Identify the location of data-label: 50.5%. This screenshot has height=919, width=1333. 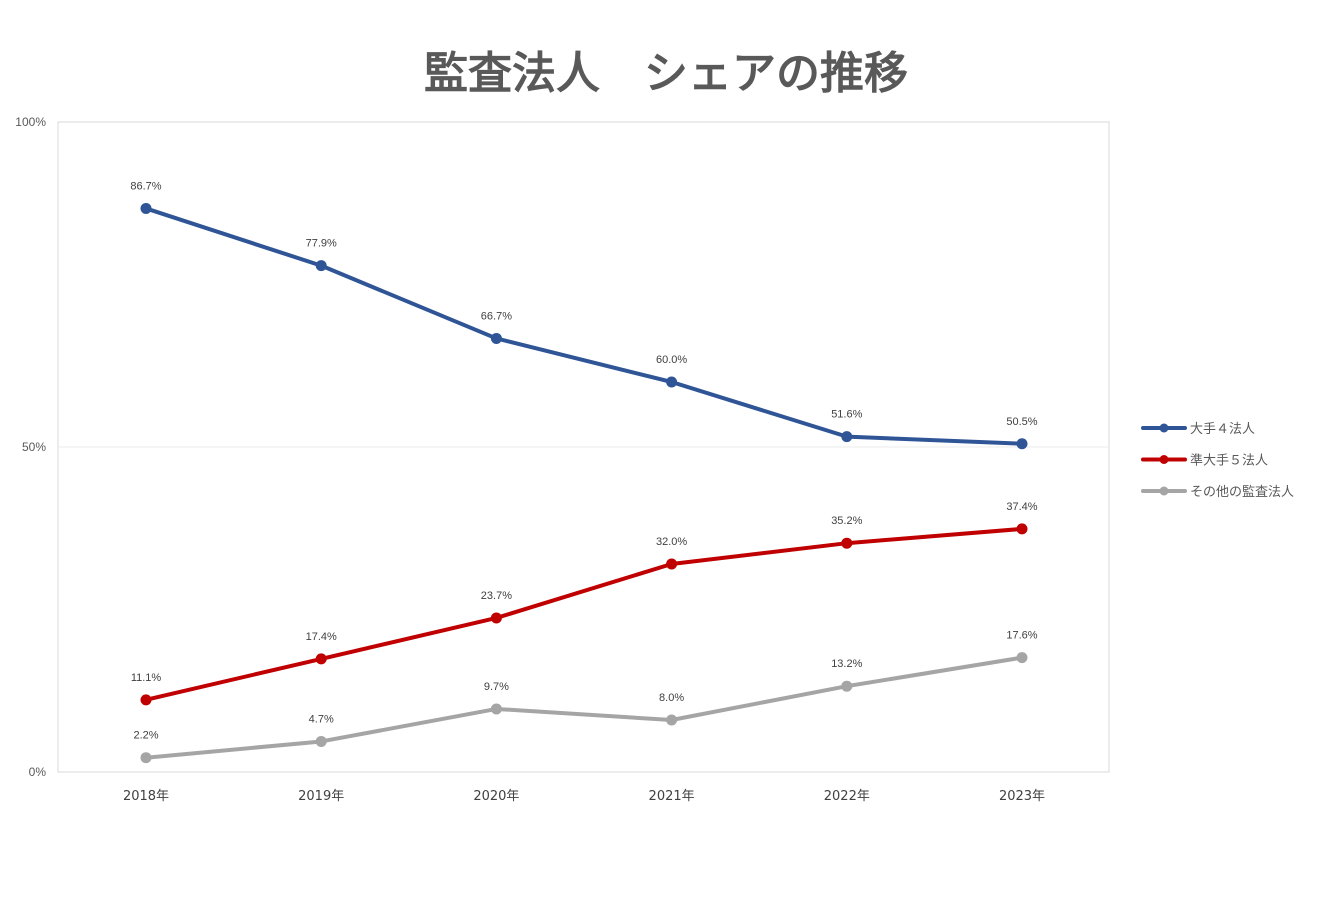
(1021, 422).